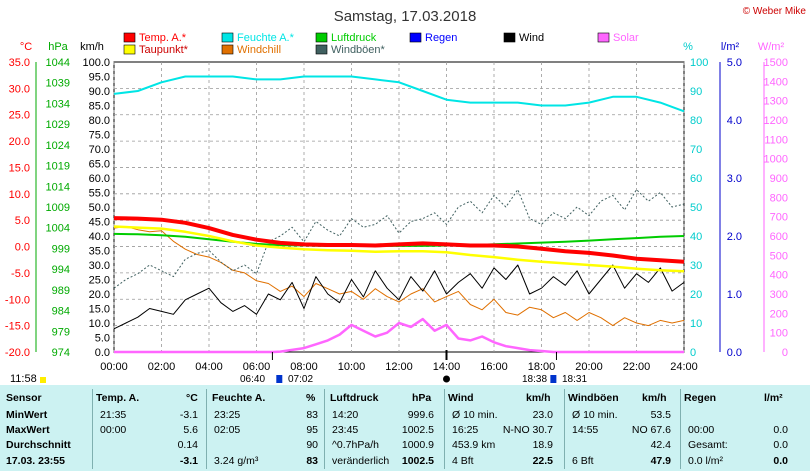 Image resolution: width=810 pixels, height=471 pixels. Describe the element at coordinates (58, 104) in the screenshot. I see `pressure-tick-label: 1034` at that location.